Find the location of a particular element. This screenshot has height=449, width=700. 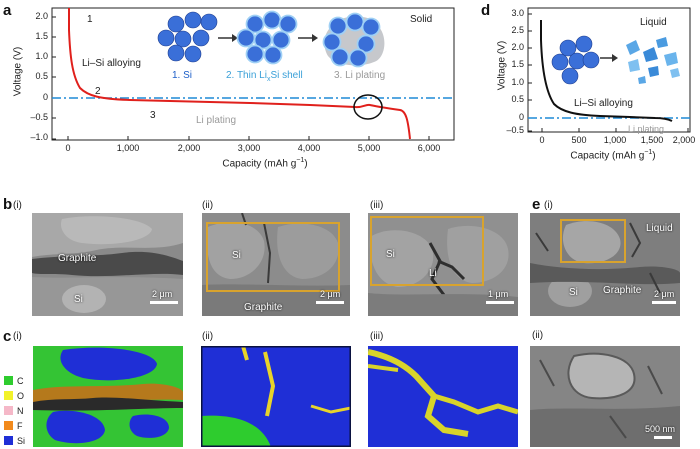

sem-image-b-ii is located at coordinates (276, 264).